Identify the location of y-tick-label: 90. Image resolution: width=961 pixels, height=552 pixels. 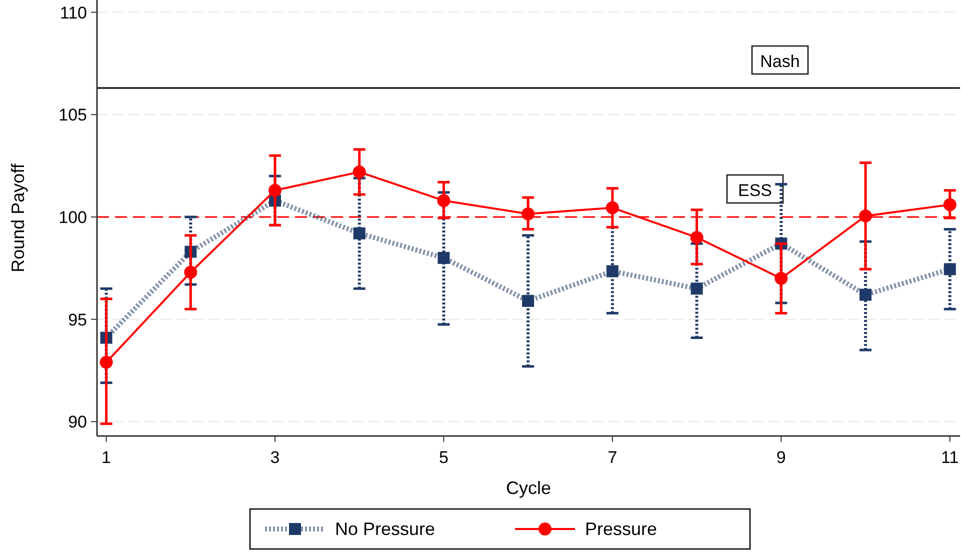
(77, 422).